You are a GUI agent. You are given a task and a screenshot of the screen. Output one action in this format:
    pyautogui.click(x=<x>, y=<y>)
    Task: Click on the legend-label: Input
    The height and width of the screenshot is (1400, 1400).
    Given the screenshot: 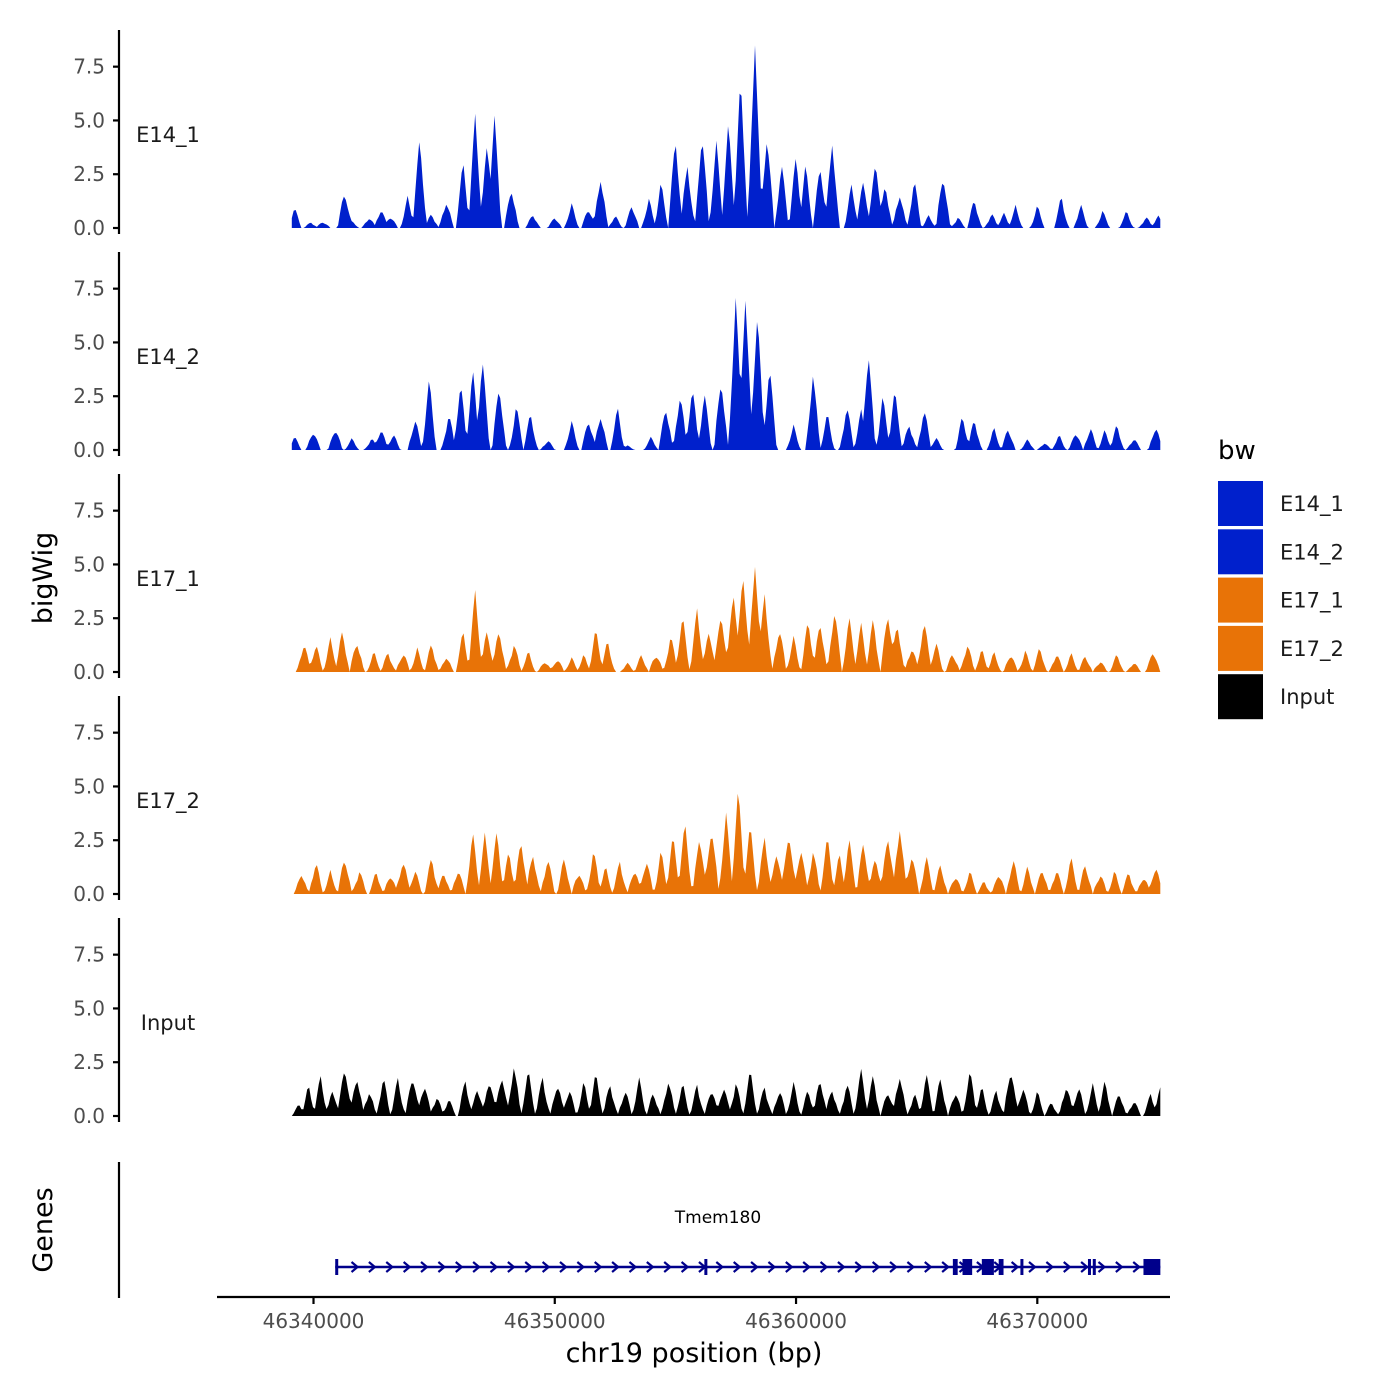 What is the action you would take?
    pyautogui.click(x=1307, y=697)
    